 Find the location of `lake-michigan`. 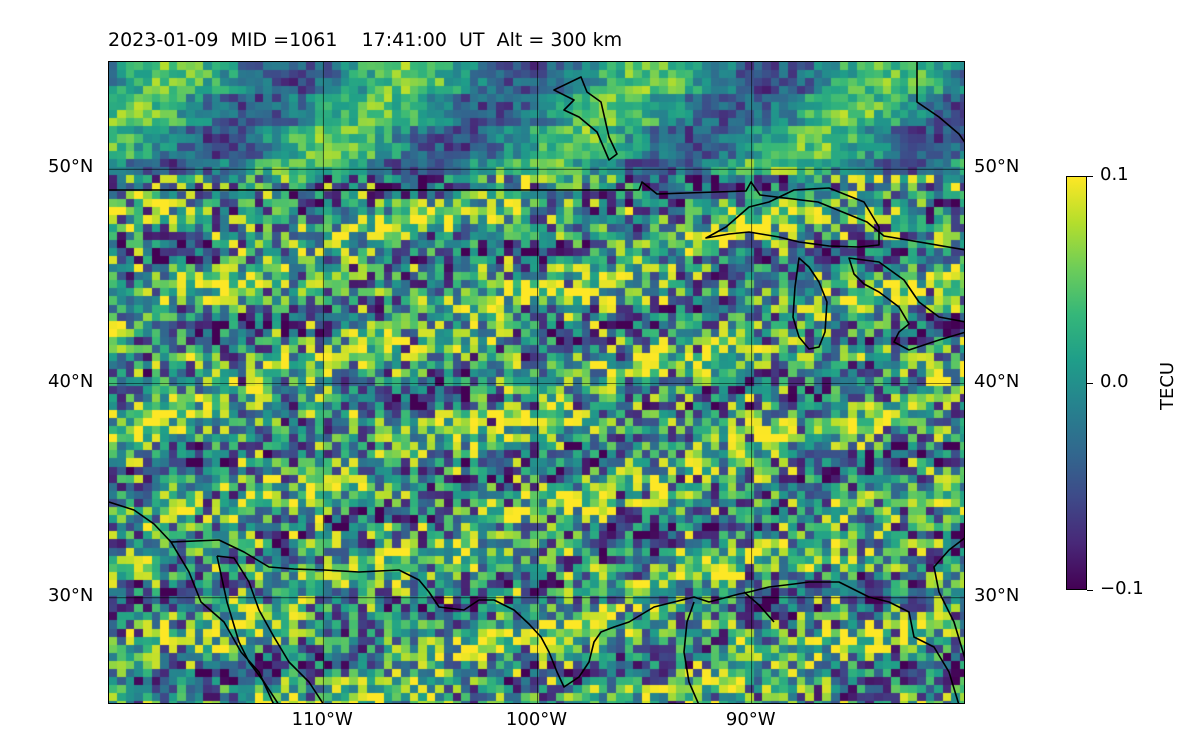

lake-michigan is located at coordinates (810, 303).